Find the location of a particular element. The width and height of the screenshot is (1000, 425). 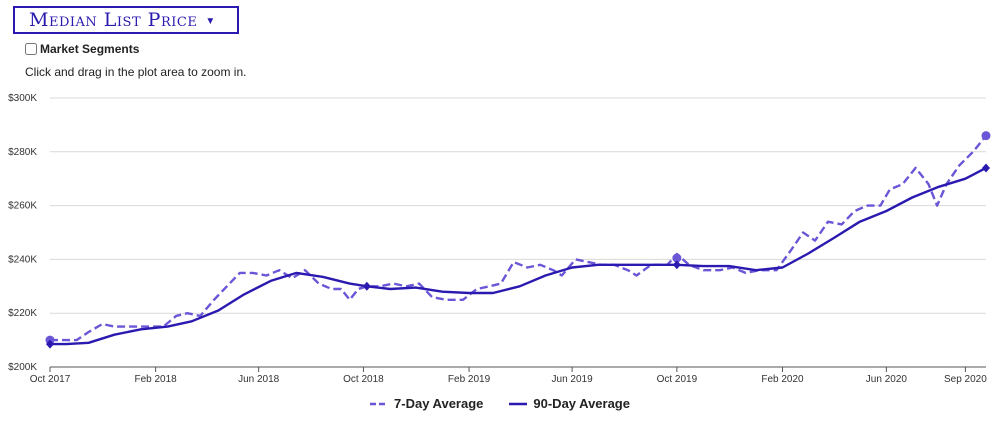

x-tick-label: Jun 2018 is located at coordinates (259, 379).